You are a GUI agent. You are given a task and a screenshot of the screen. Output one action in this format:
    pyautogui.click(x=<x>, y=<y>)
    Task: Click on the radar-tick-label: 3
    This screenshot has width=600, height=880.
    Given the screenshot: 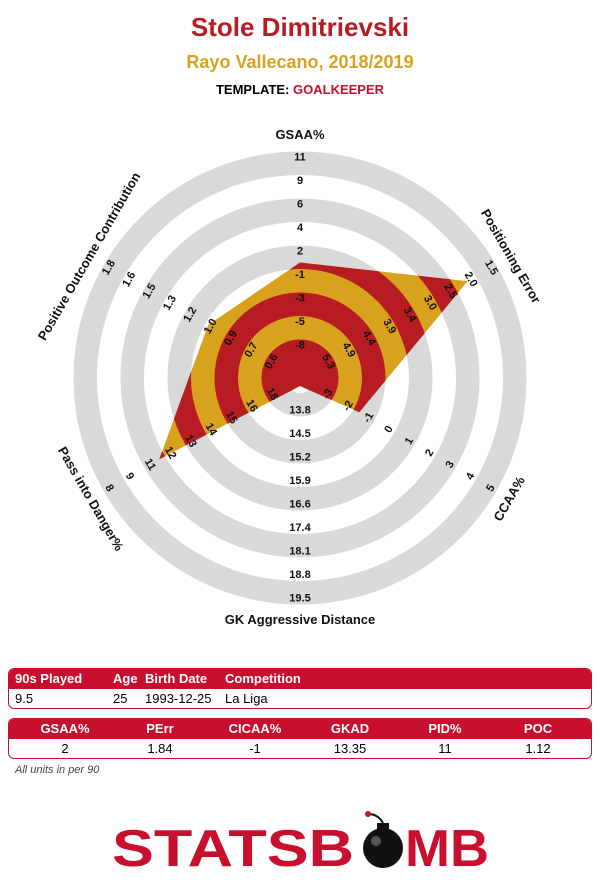 What is the action you would take?
    pyautogui.click(x=449, y=464)
    